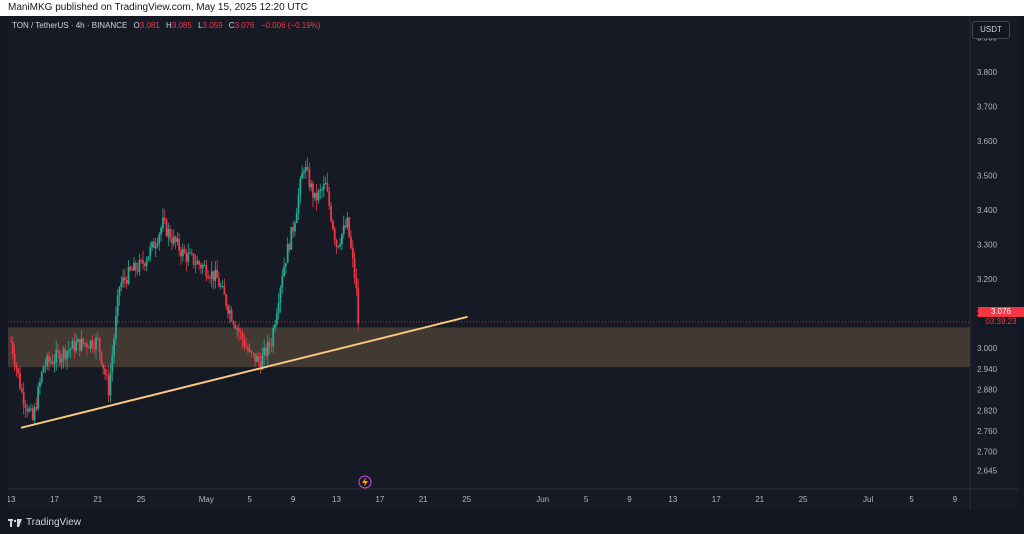 The image size is (1024, 534). I want to click on x-tick-label: 5, so click(586, 499).